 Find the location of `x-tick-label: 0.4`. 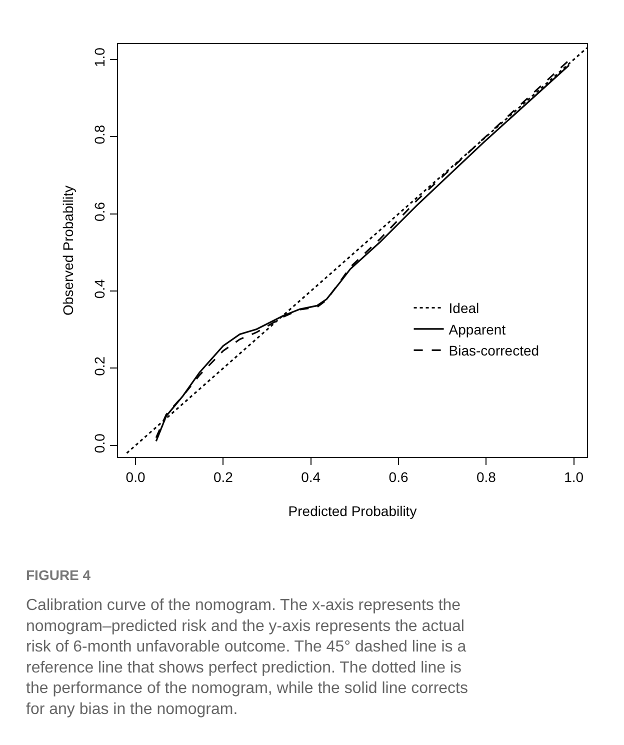

x-tick-label: 0.4 is located at coordinates (311, 476).